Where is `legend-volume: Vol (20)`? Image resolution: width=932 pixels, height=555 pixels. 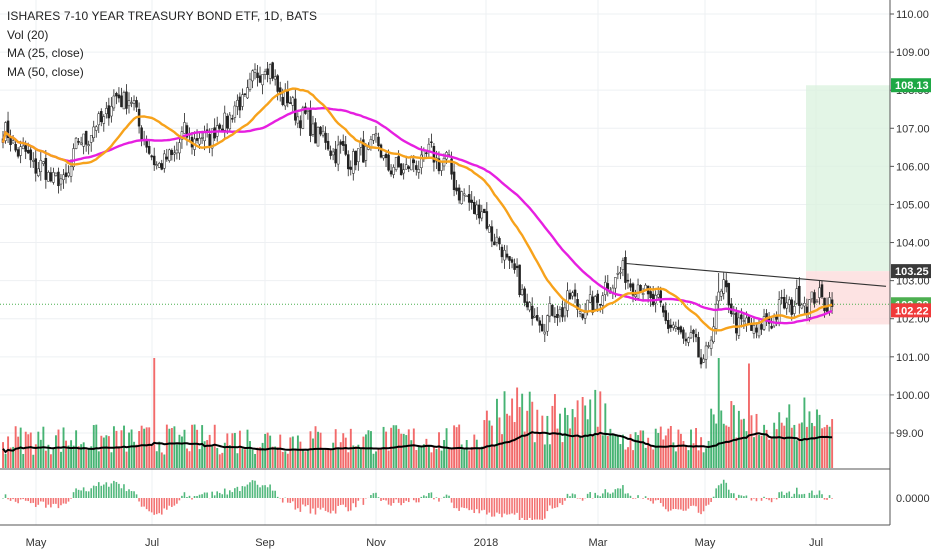
legend-volume: Vol (20) is located at coordinates (162, 35).